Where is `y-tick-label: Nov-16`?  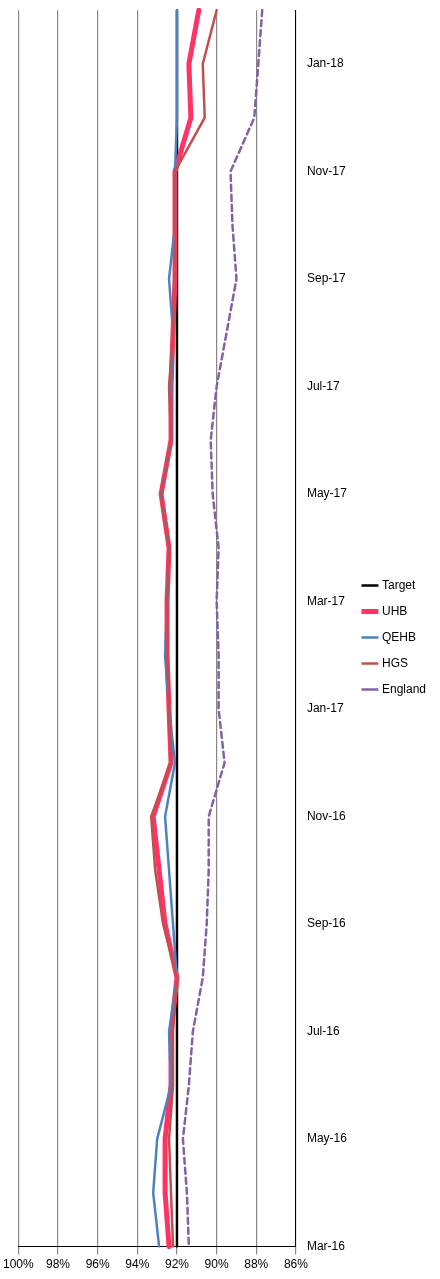
y-tick-label: Nov-16 is located at coordinates (326, 815).